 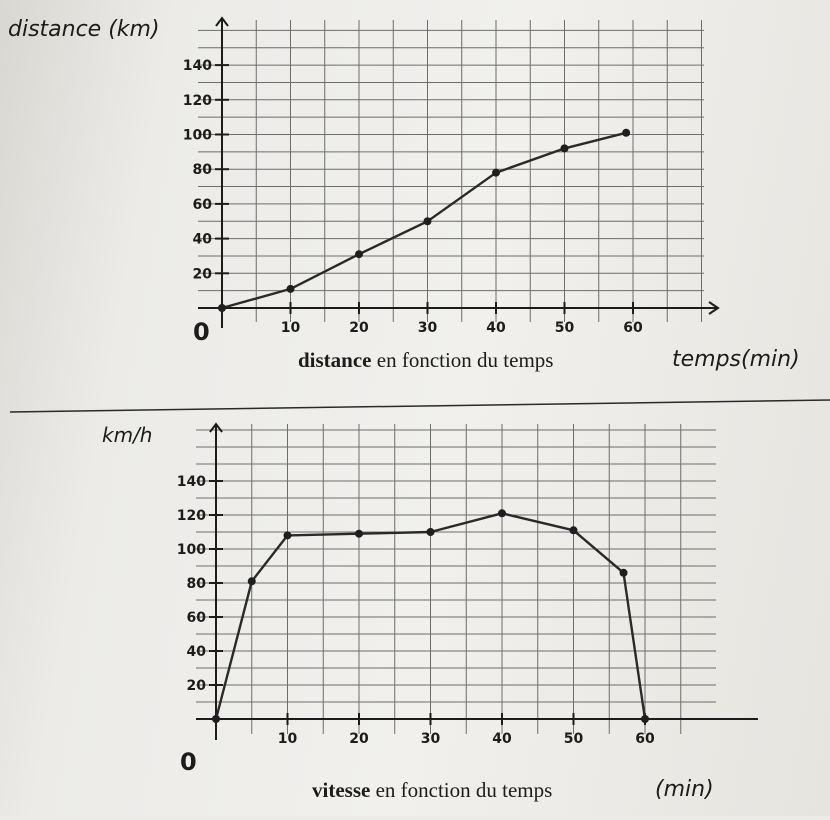 I want to click on speed-x-tick-label: 20, so click(x=359, y=739).